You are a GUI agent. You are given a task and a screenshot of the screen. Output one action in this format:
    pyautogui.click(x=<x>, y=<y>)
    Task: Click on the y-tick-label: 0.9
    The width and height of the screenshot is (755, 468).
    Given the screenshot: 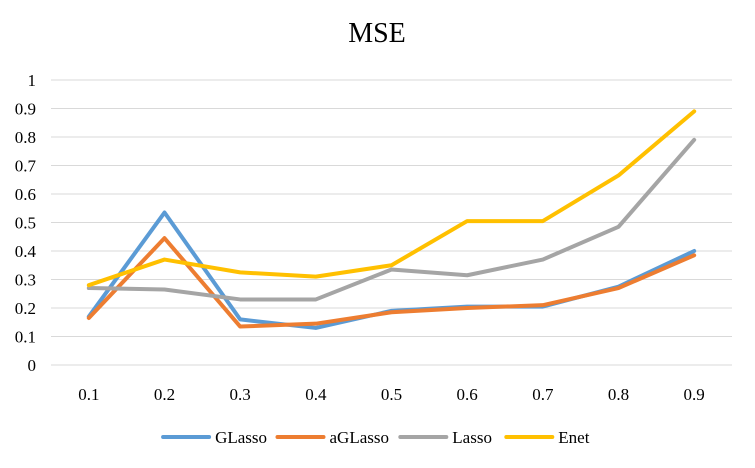 What is the action you would take?
    pyautogui.click(x=25, y=109)
    